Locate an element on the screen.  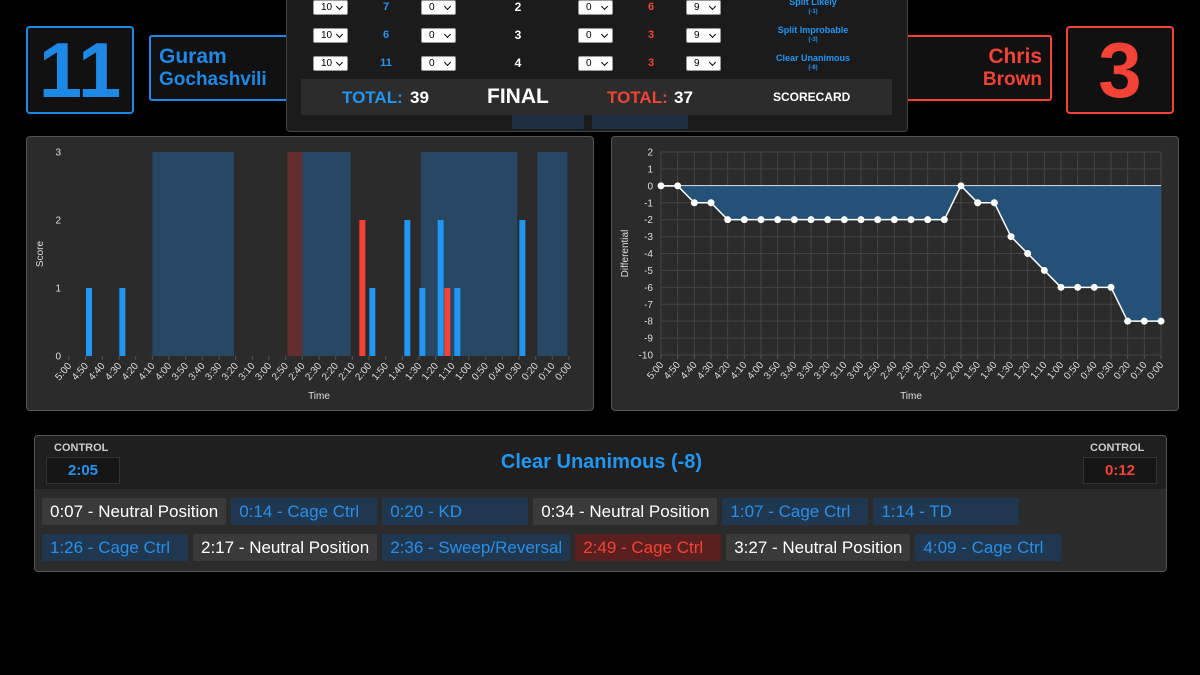
event-chip: 2:36 - Sweep/Reversal is located at coordinates (476, 547).